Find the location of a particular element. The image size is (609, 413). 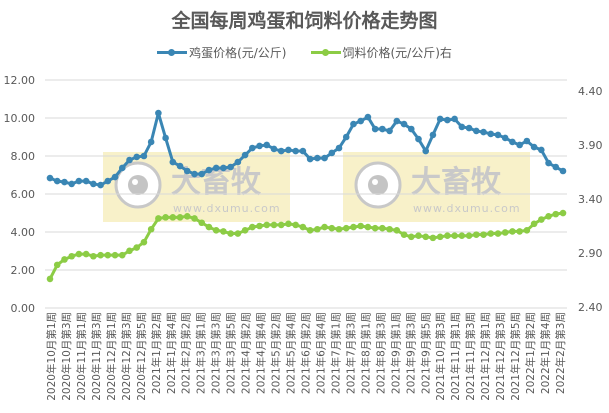

legend-item-feed: 饲料价格(元/公斤)右 is located at coordinates (381, 52).